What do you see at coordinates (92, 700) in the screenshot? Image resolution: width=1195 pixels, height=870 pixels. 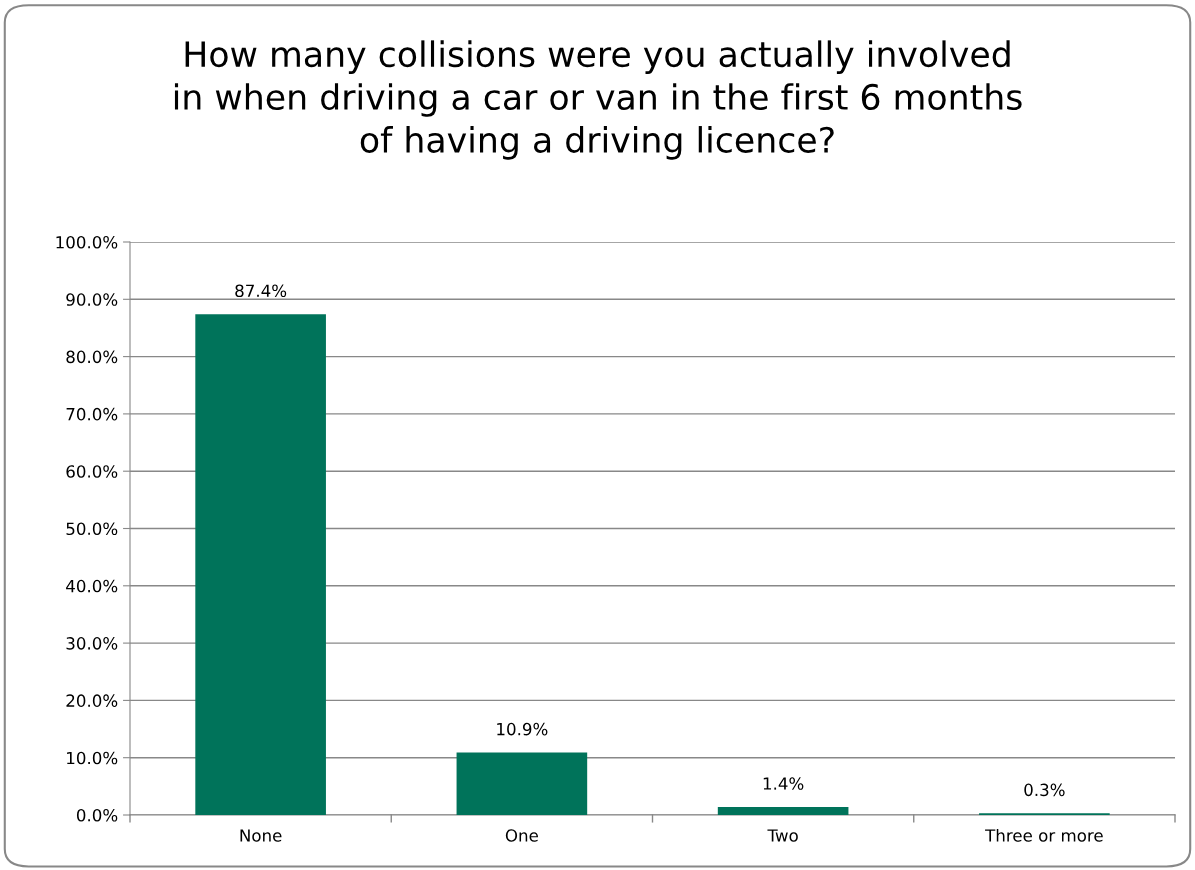 I see `y-tick-label: 20.0%` at bounding box center [92, 700].